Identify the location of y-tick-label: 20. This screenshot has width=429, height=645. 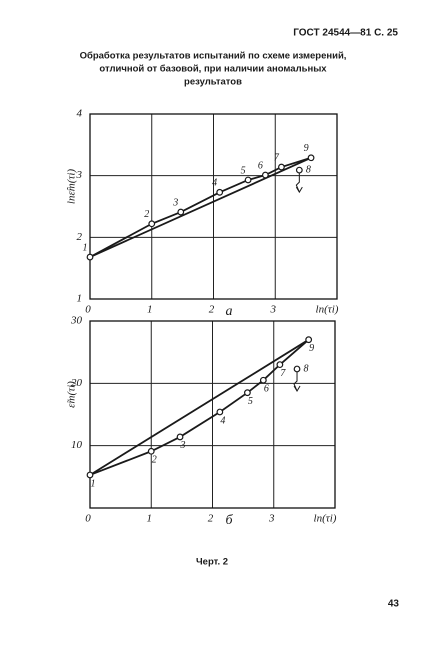
(77, 383).